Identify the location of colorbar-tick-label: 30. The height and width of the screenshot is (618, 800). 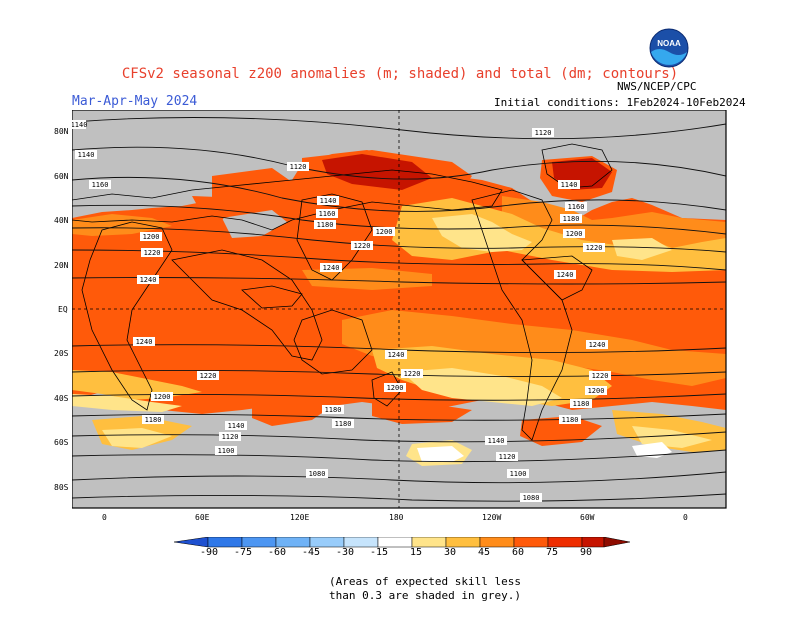
(450, 552).